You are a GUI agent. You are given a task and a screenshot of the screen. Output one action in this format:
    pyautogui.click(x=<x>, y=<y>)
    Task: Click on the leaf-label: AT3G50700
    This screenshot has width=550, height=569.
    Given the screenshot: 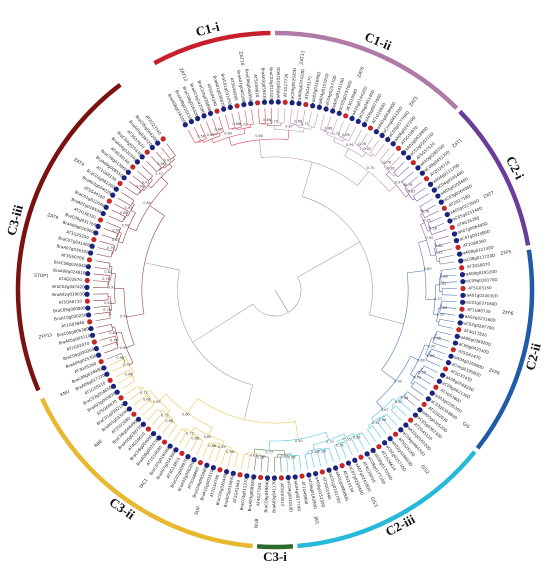 What is the action you would take?
    pyautogui.click(x=73, y=256)
    